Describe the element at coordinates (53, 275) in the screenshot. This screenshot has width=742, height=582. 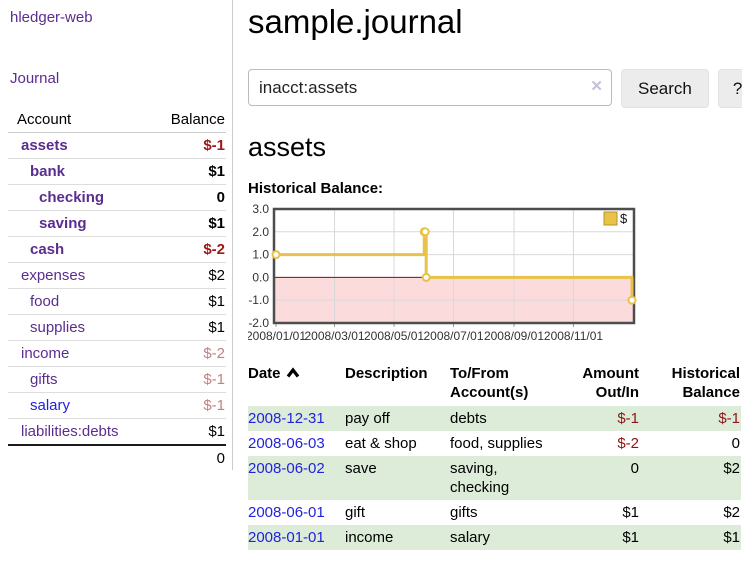
I see `account-link-expenses: expenses` at that location.